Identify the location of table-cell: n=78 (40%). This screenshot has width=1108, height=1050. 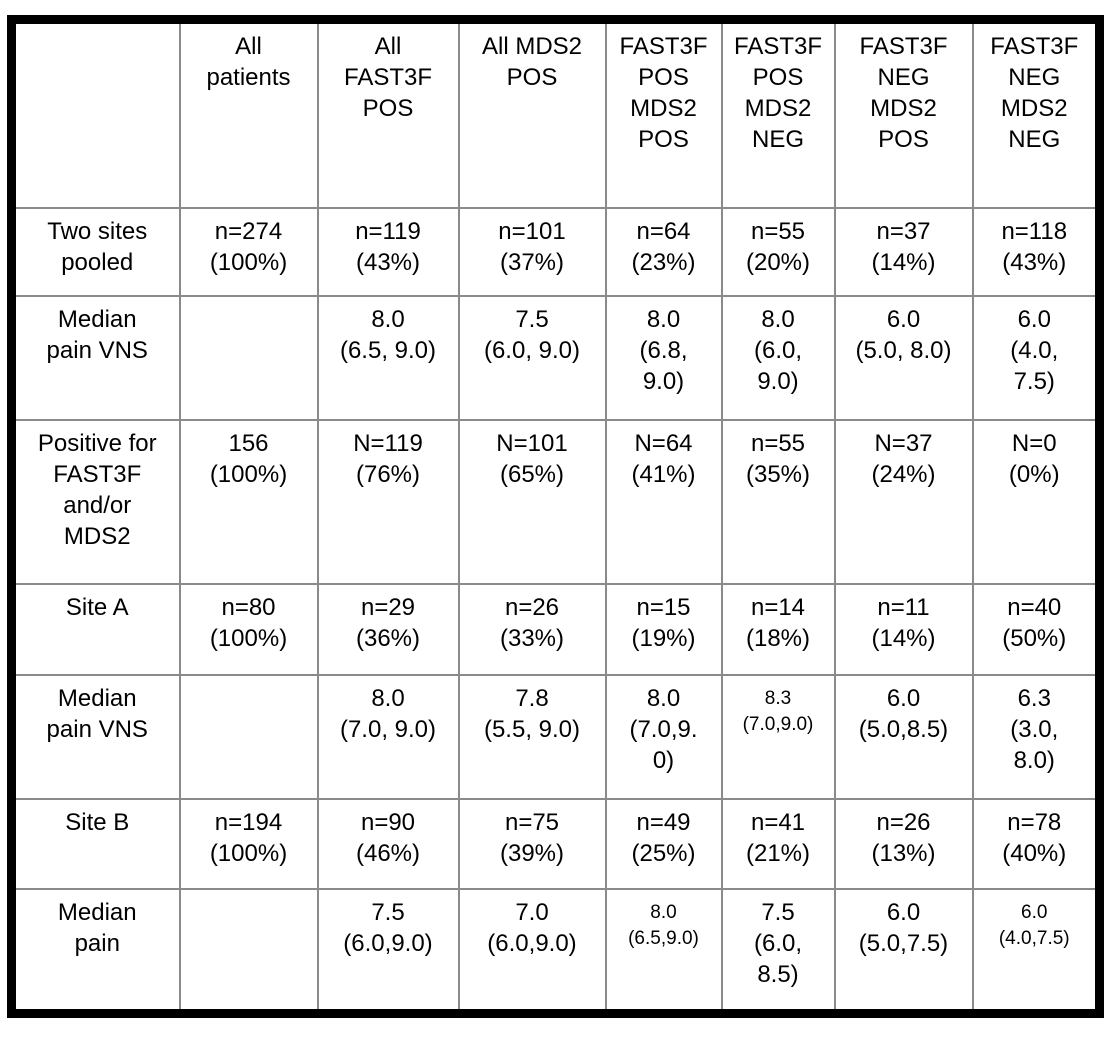
(1036, 843).